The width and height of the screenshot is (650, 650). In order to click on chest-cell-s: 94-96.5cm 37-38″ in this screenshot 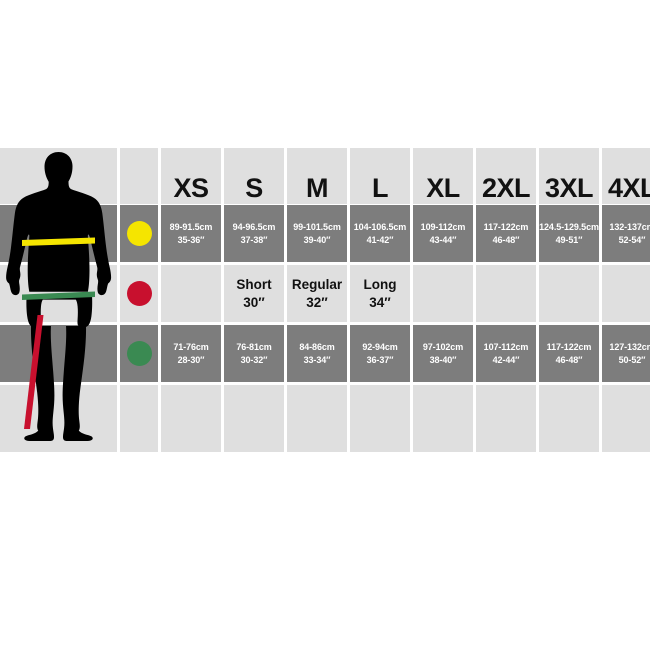, I will do `click(254, 233)`.